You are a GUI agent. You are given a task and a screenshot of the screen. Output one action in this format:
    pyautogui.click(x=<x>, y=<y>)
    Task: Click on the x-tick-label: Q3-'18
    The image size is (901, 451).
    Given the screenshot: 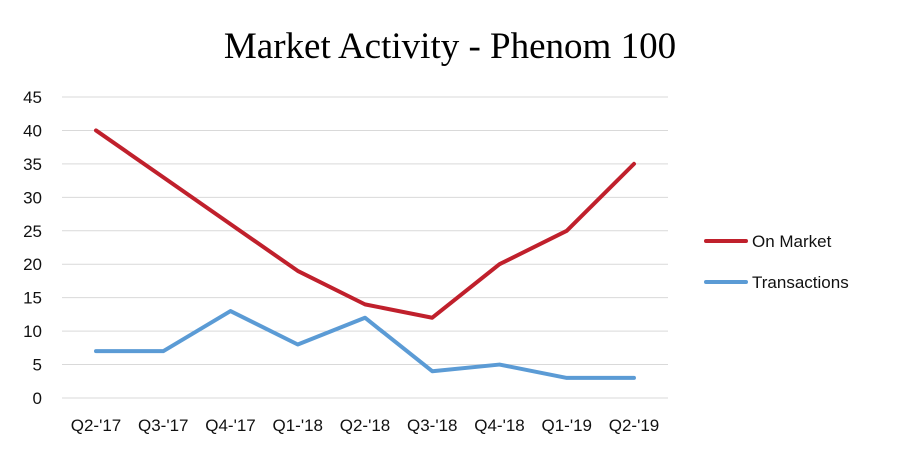 What is the action you would take?
    pyautogui.click(x=432, y=425)
    